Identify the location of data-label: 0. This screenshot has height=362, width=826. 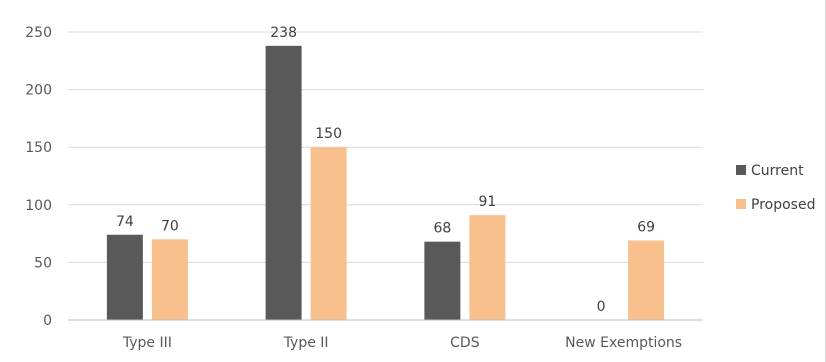
(601, 307).